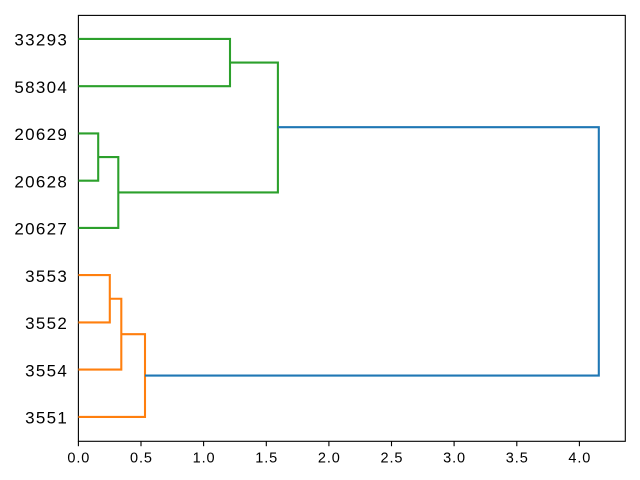 The width and height of the screenshot is (640, 480). I want to click on svg-text: 3551, so click(46, 418).